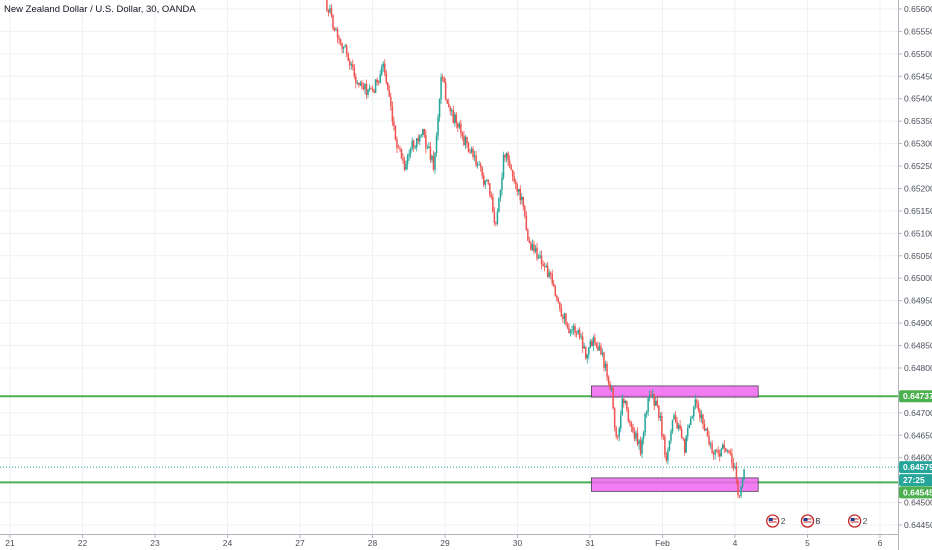 This screenshot has width=932, height=550. Describe the element at coordinates (918, 323) in the screenshot. I see `y-tick-label: 0.64900` at that location.